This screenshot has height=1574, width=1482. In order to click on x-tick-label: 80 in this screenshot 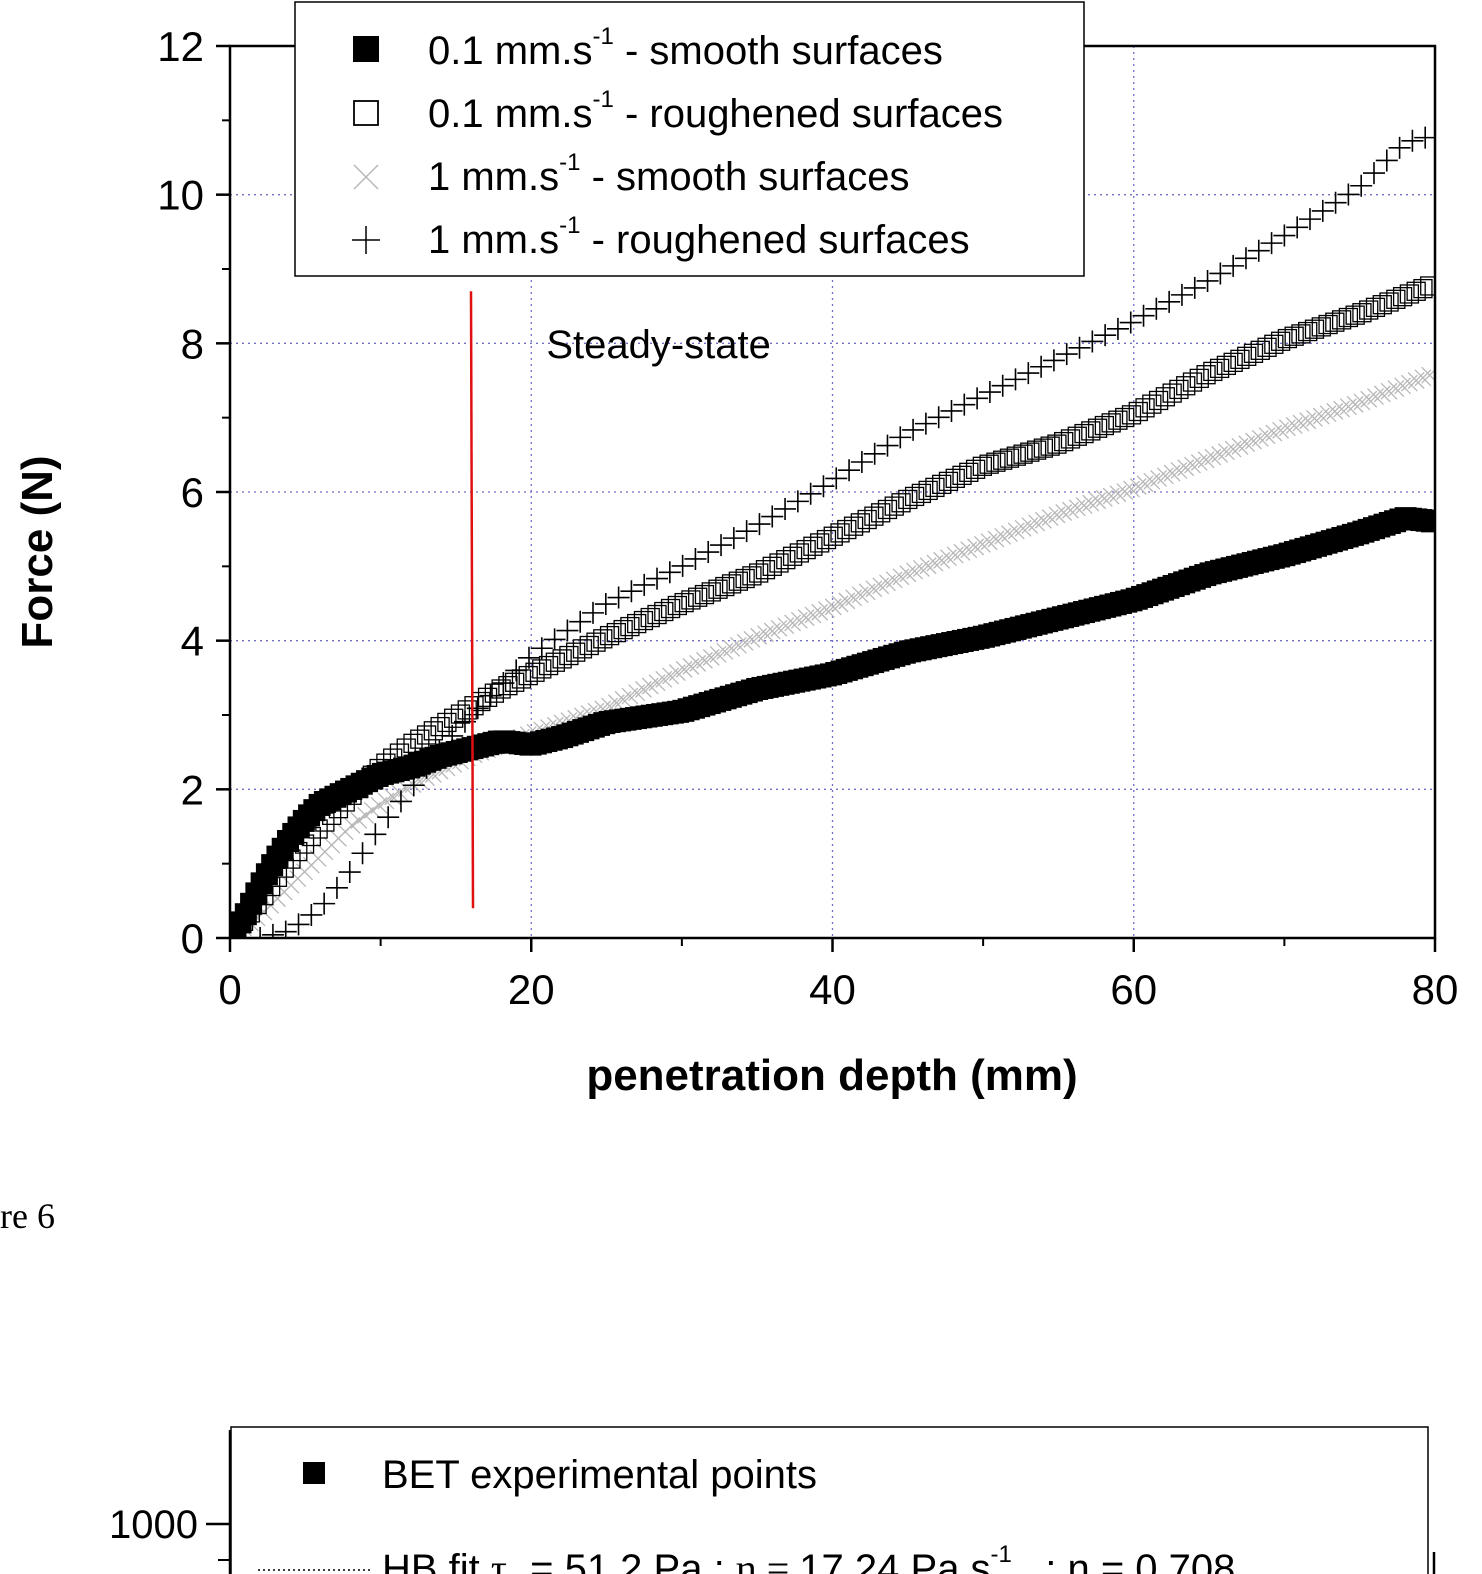, I will do `click(1435, 989)`.